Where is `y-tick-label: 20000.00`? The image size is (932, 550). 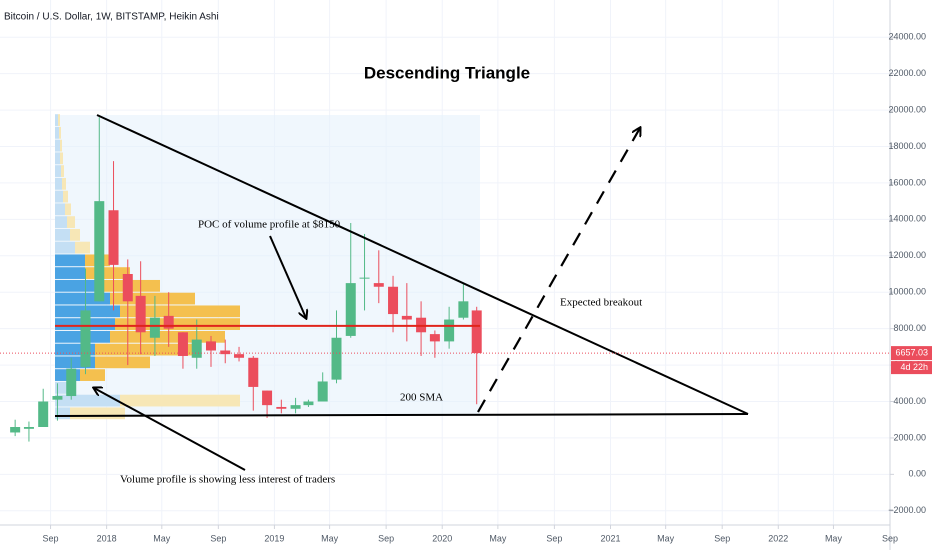 y-tick-label: 20000.00 is located at coordinates (907, 109).